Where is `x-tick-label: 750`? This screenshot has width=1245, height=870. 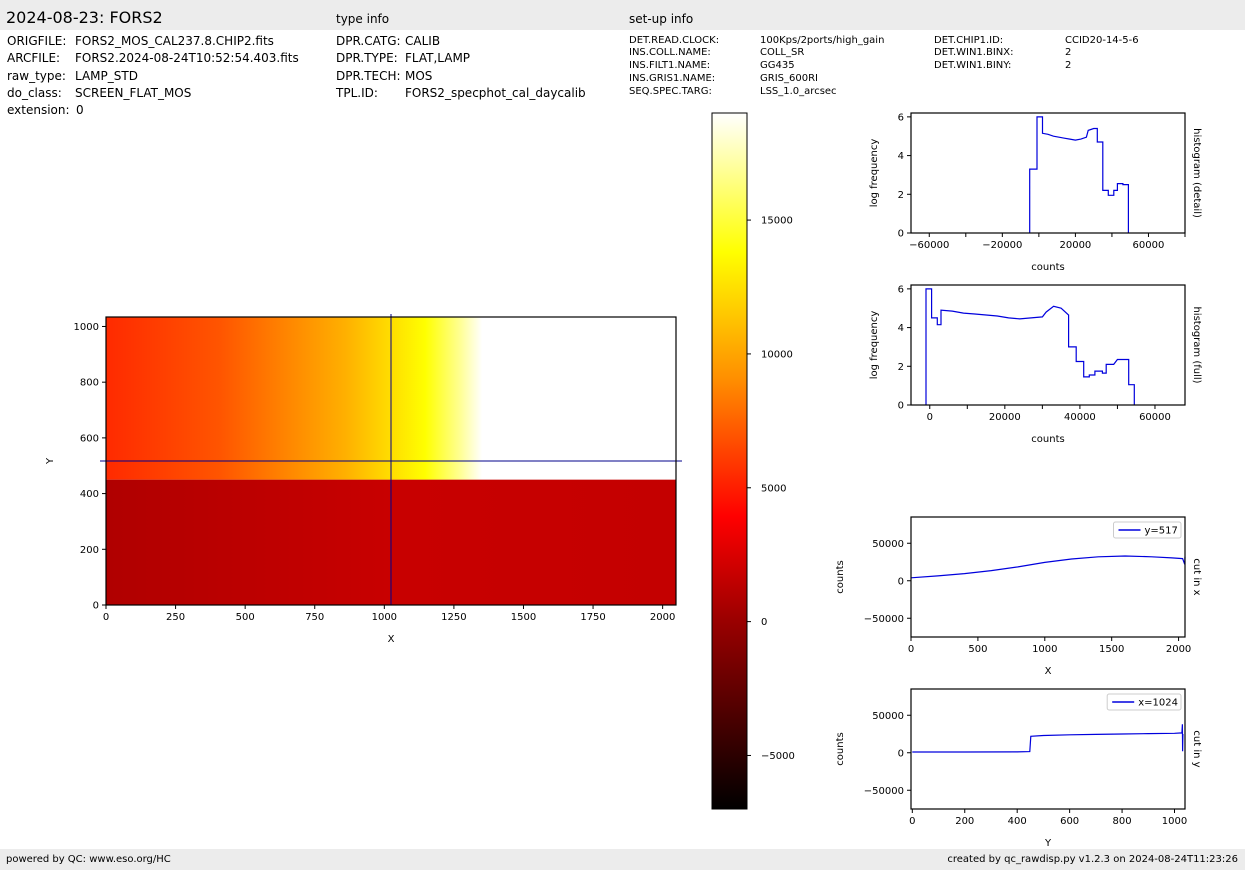 x-tick-label: 750 is located at coordinates (314, 617).